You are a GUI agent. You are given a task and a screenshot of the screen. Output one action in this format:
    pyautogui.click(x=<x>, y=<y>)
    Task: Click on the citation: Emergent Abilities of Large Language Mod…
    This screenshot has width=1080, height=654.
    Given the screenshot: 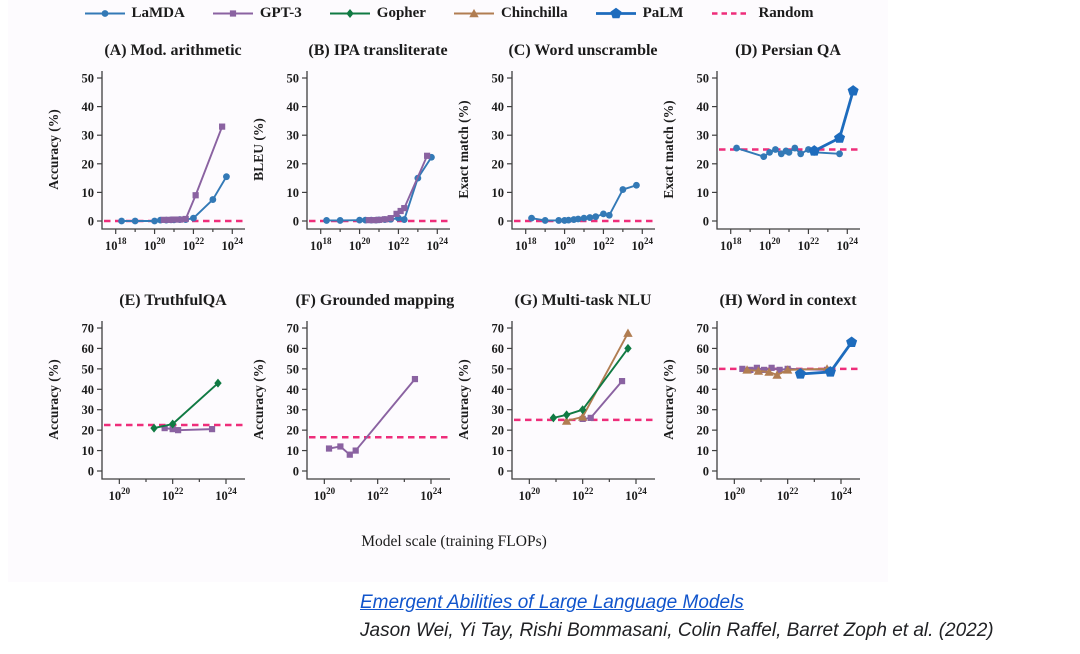 What is the action you would take?
    pyautogui.click(x=677, y=616)
    